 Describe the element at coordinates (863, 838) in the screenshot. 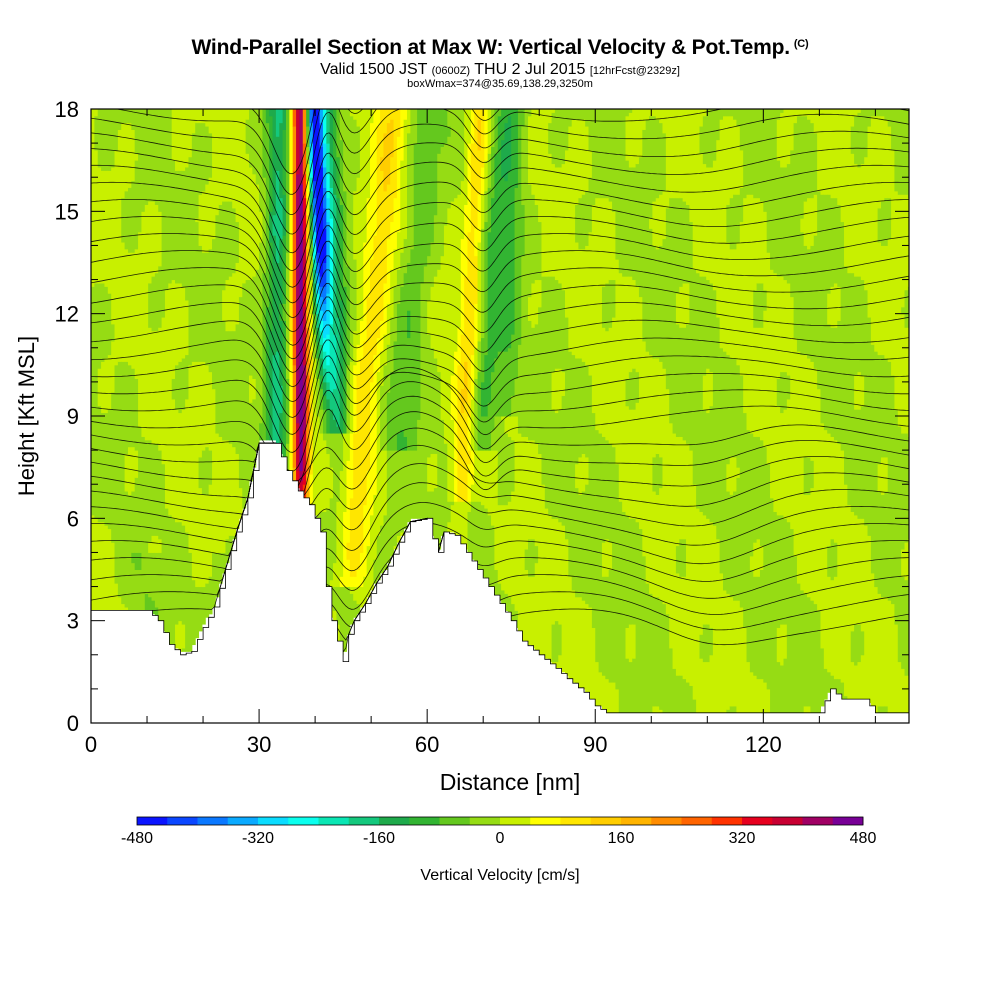

I see `colorbar-tick-label: 480` at that location.